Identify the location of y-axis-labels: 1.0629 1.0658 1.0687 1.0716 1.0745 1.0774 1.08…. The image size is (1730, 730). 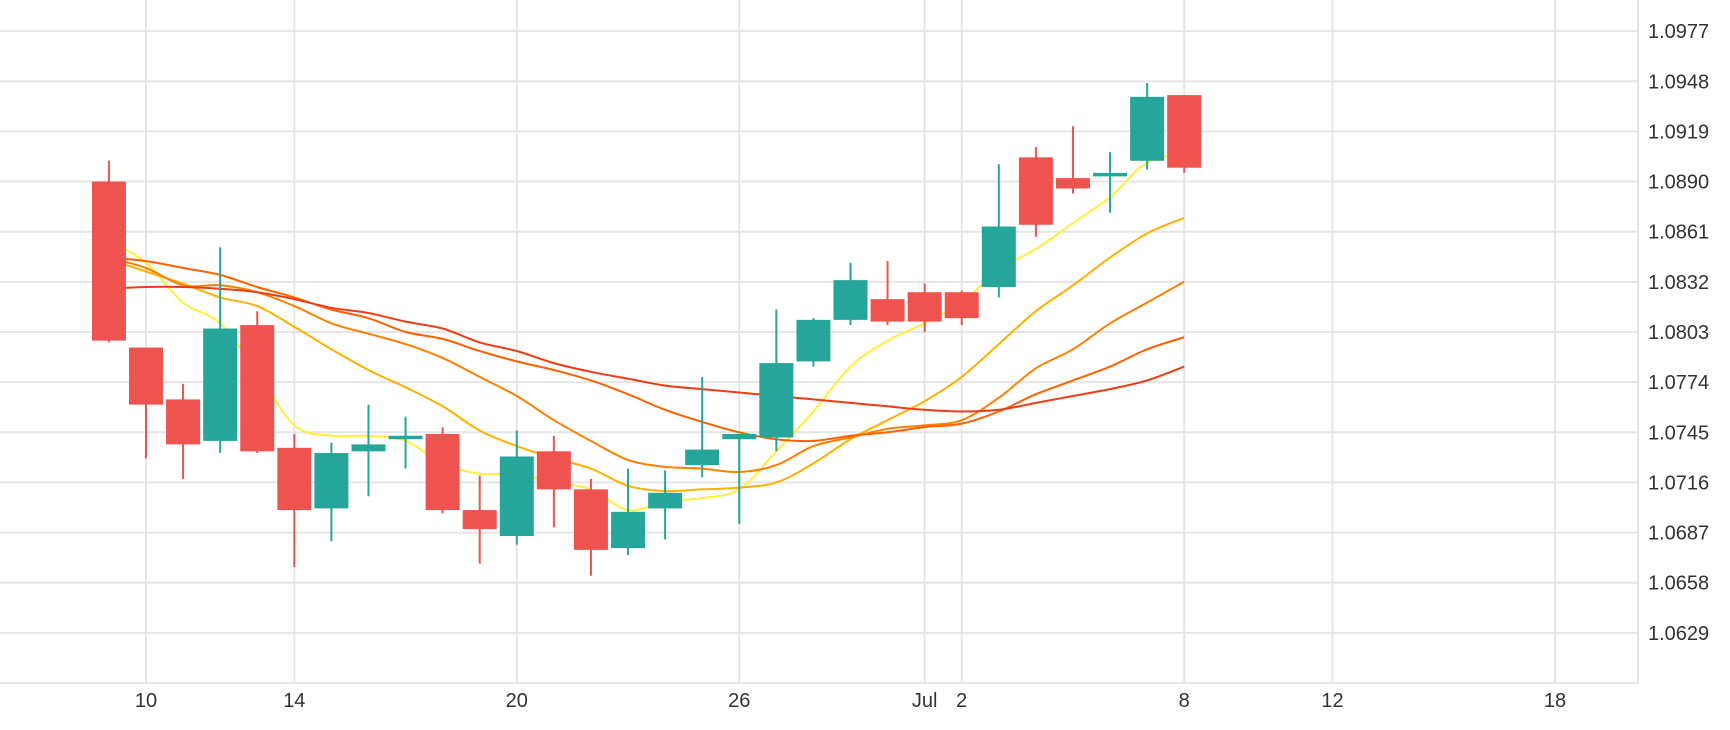
(1678, 333).